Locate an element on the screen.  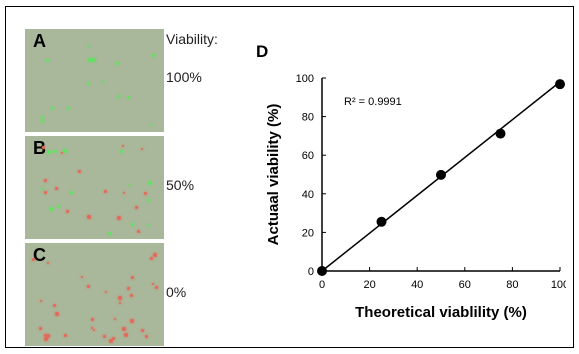
x-tick-label: 80 is located at coordinates (512, 285).